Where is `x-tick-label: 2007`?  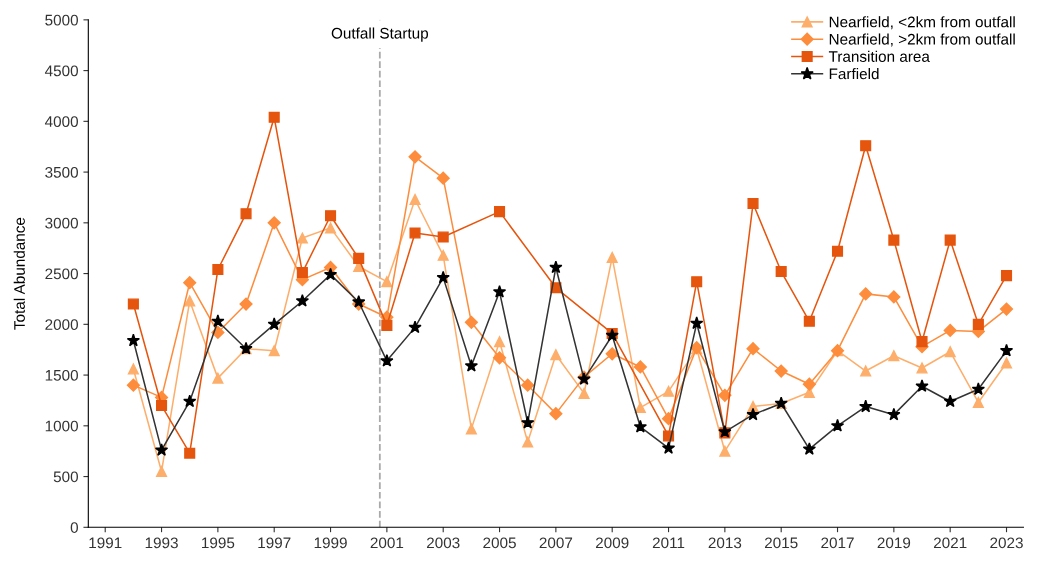
x-tick-label: 2007 is located at coordinates (556, 543).